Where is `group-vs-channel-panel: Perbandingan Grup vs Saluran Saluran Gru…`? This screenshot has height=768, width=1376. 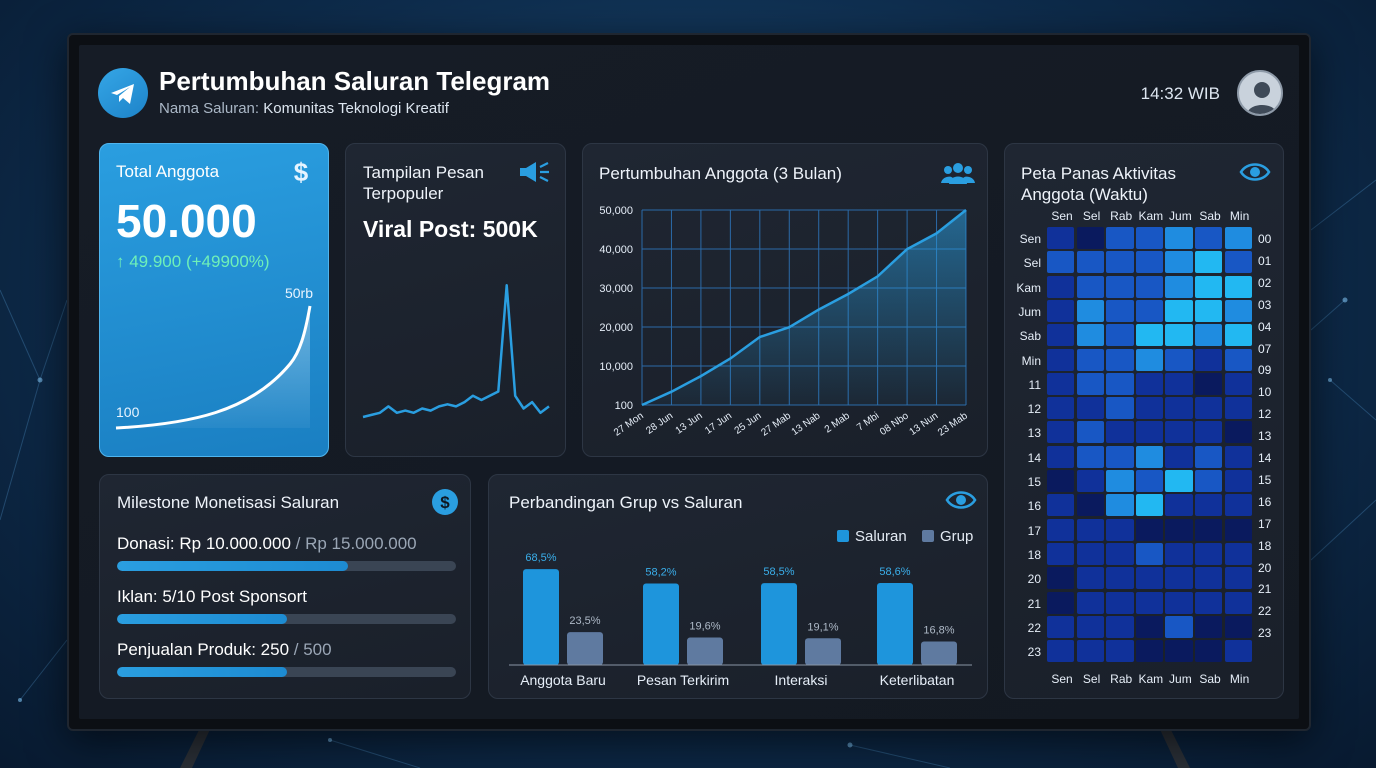
group-vs-channel-panel: Perbandingan Grup vs Saluran Saluran Gru… is located at coordinates (738, 586).